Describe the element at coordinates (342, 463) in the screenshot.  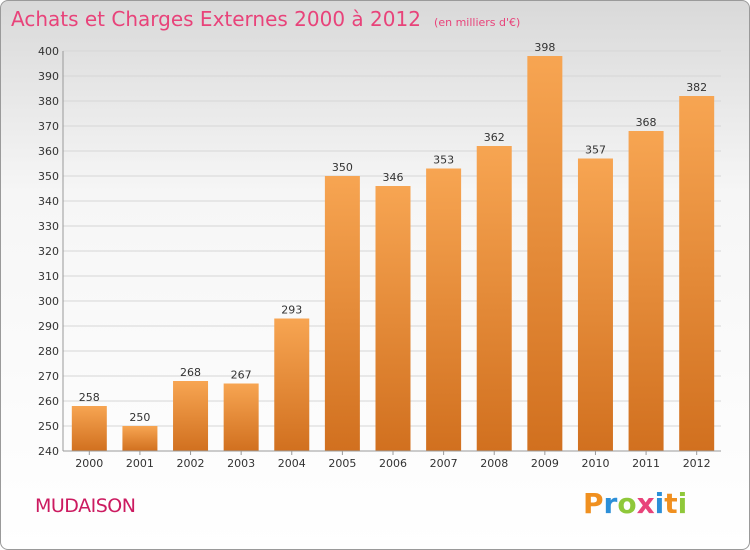
I see `x-tick-label: 2005` at that location.